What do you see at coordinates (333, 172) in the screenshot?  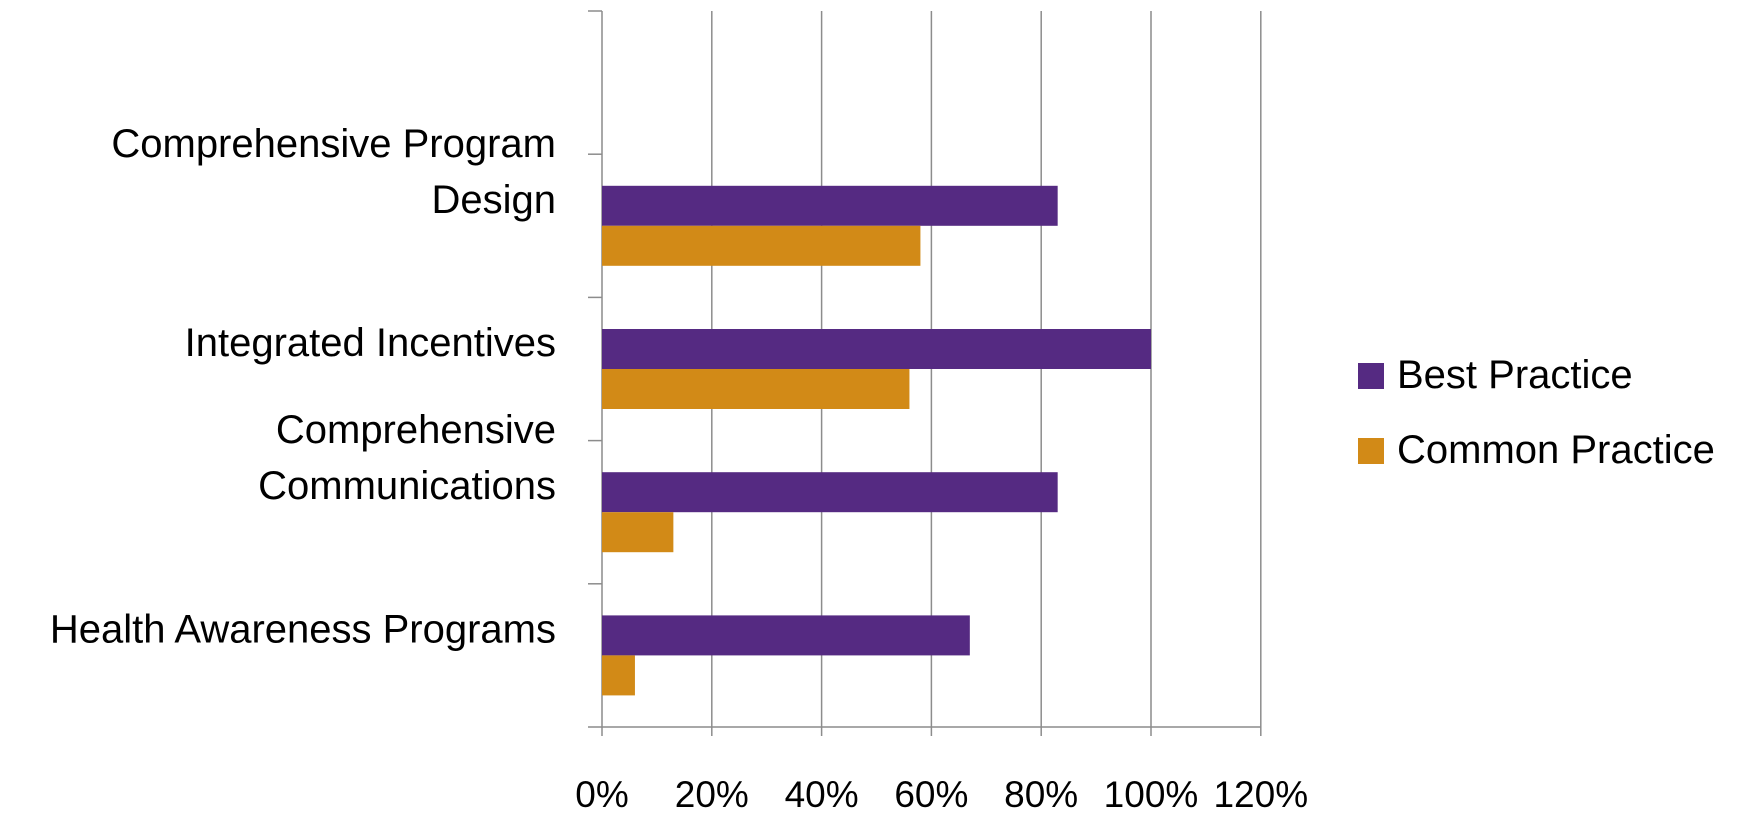 I see `category-label: Comprehensive Program Design` at bounding box center [333, 172].